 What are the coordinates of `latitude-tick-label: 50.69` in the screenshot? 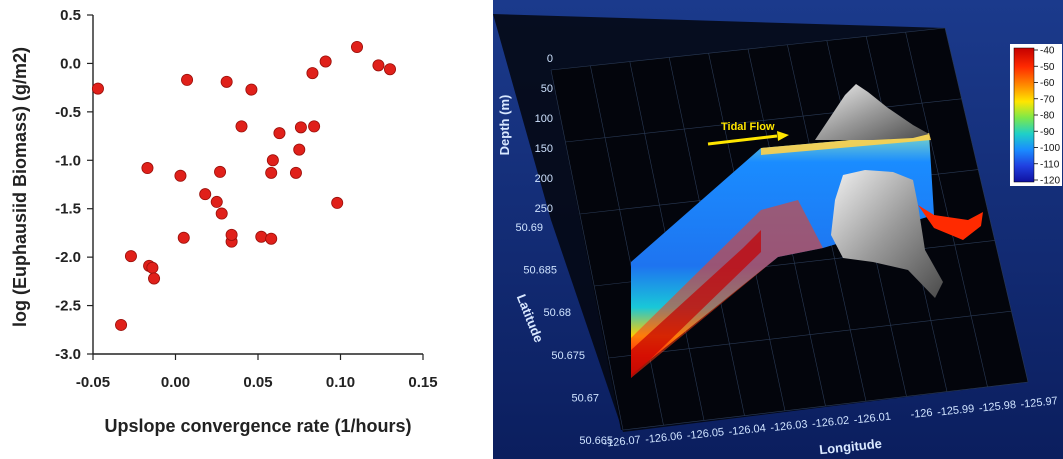 It's located at (529, 228).